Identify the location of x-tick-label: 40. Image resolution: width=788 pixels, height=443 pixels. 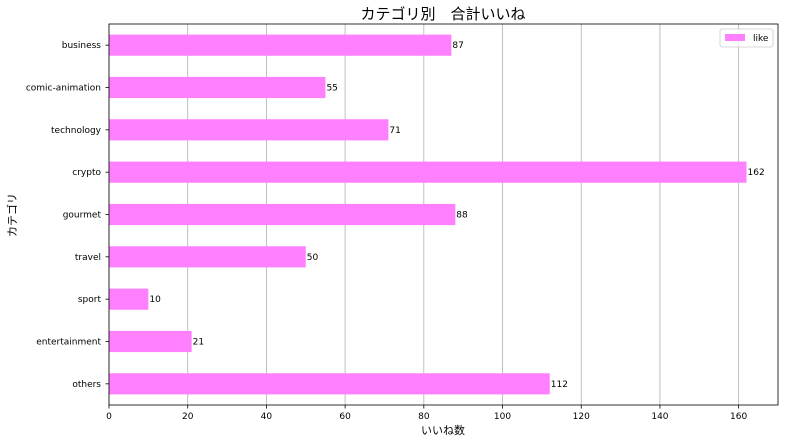
(267, 417).